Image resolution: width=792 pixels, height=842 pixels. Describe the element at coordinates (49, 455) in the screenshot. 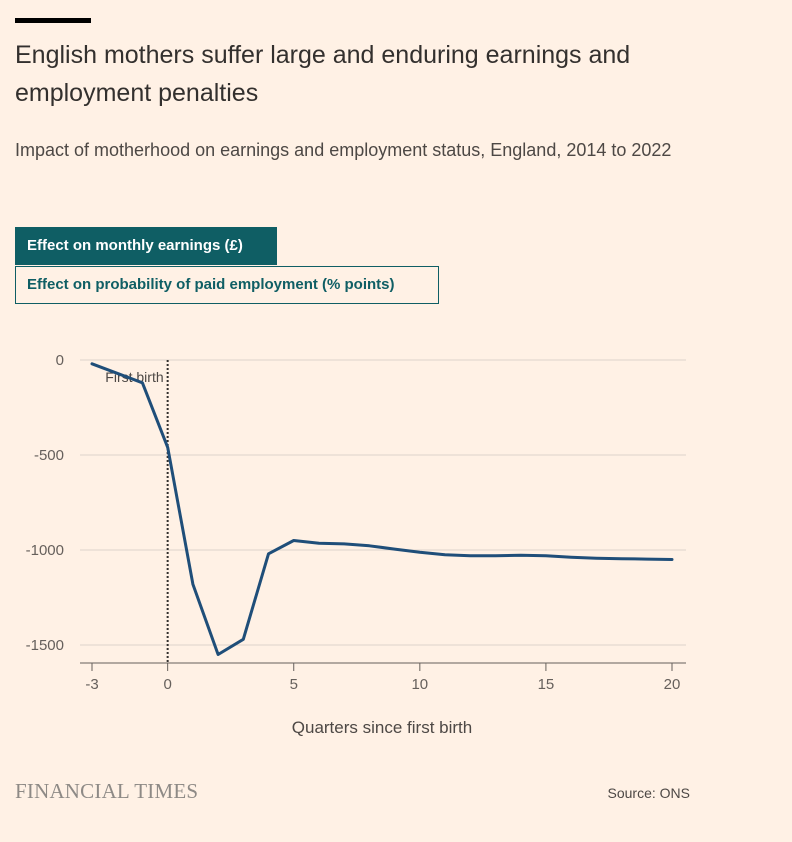

I see `y-tick-label: -500` at that location.